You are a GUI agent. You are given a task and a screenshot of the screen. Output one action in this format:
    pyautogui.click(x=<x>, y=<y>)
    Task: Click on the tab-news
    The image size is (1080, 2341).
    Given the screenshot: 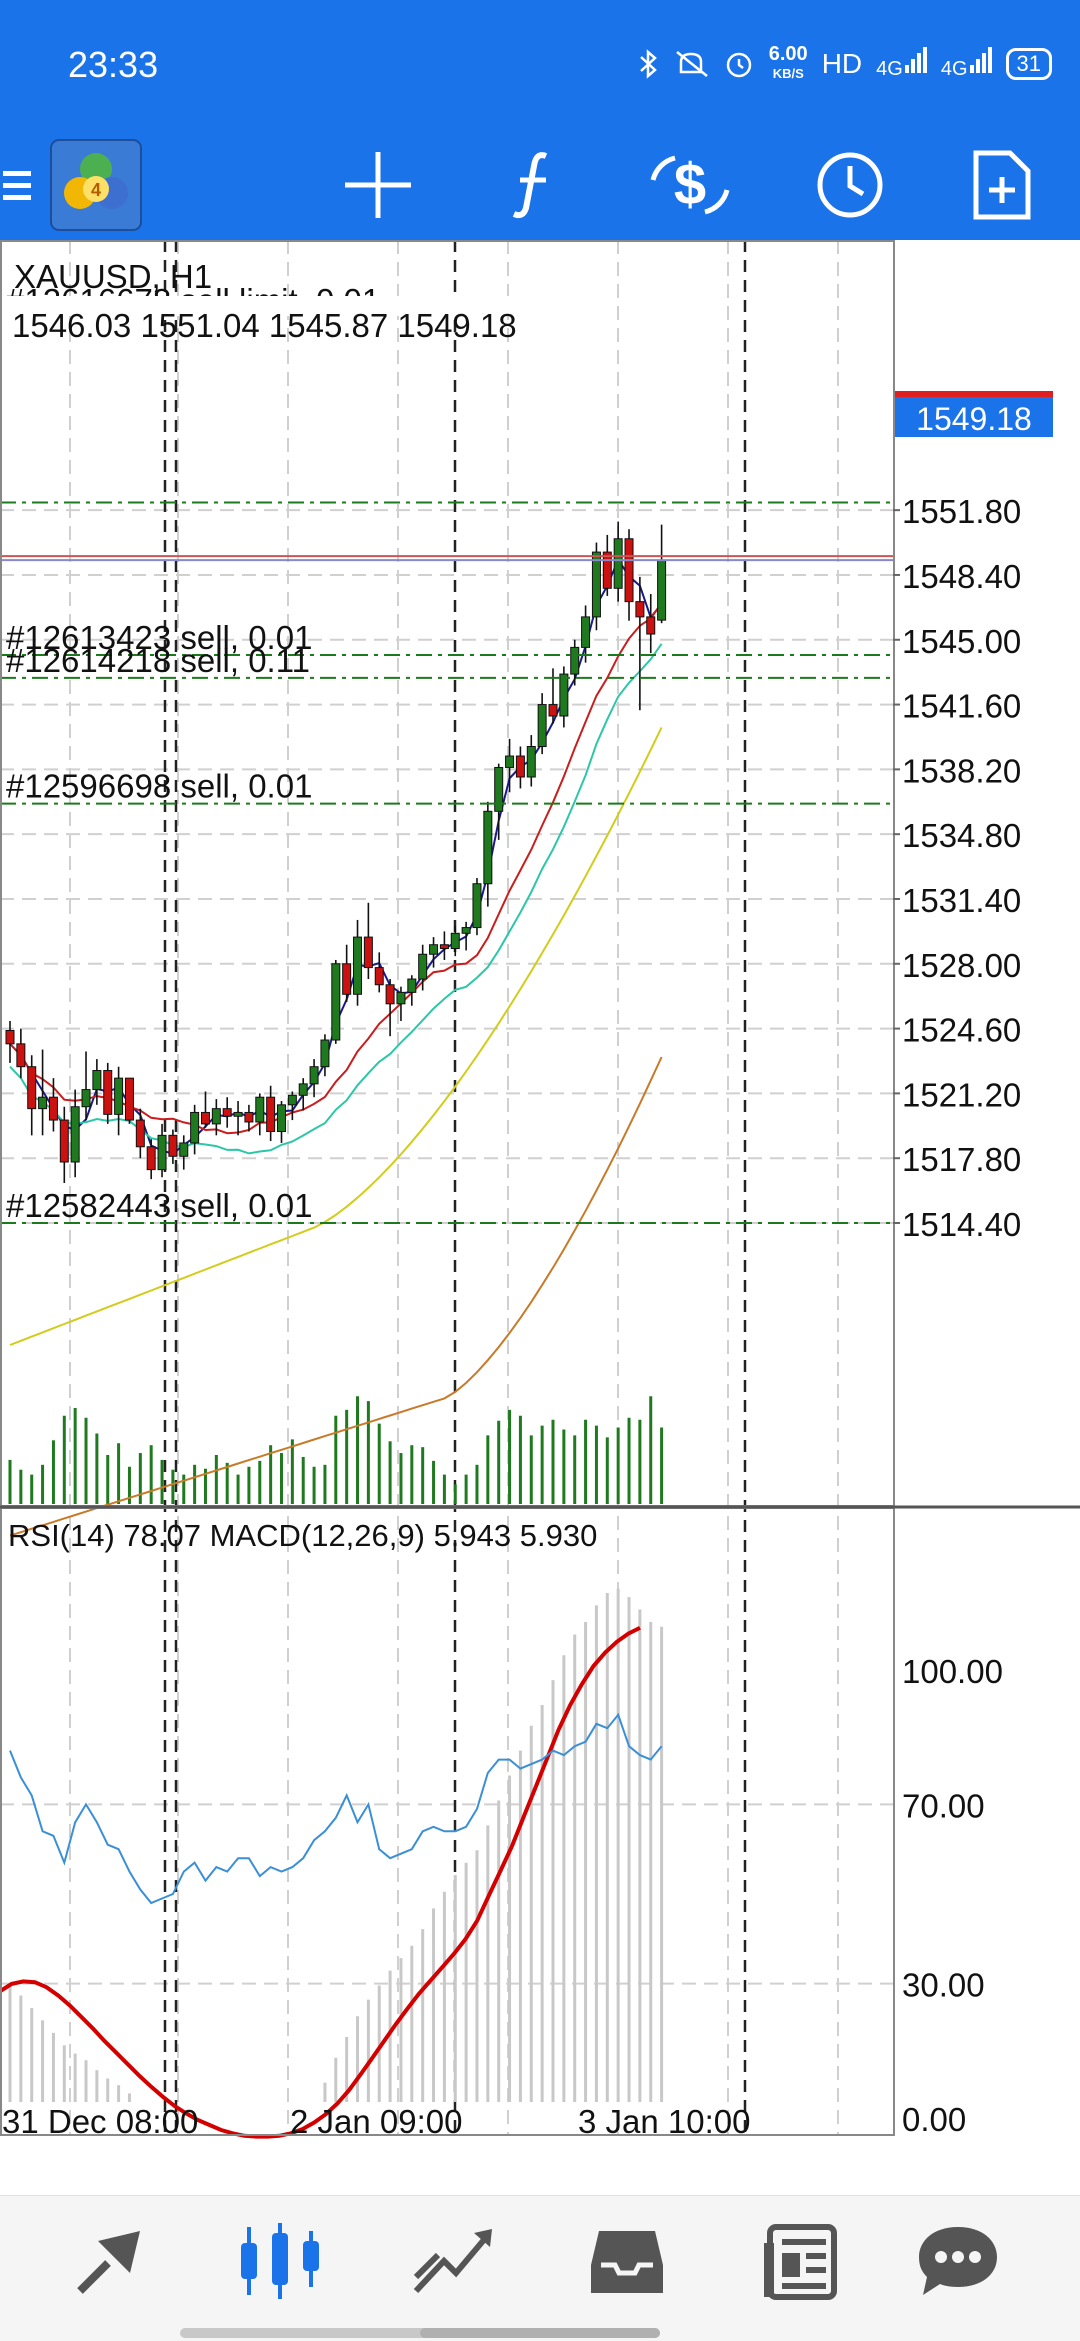 What is the action you would take?
    pyautogui.click(x=800, y=2261)
    